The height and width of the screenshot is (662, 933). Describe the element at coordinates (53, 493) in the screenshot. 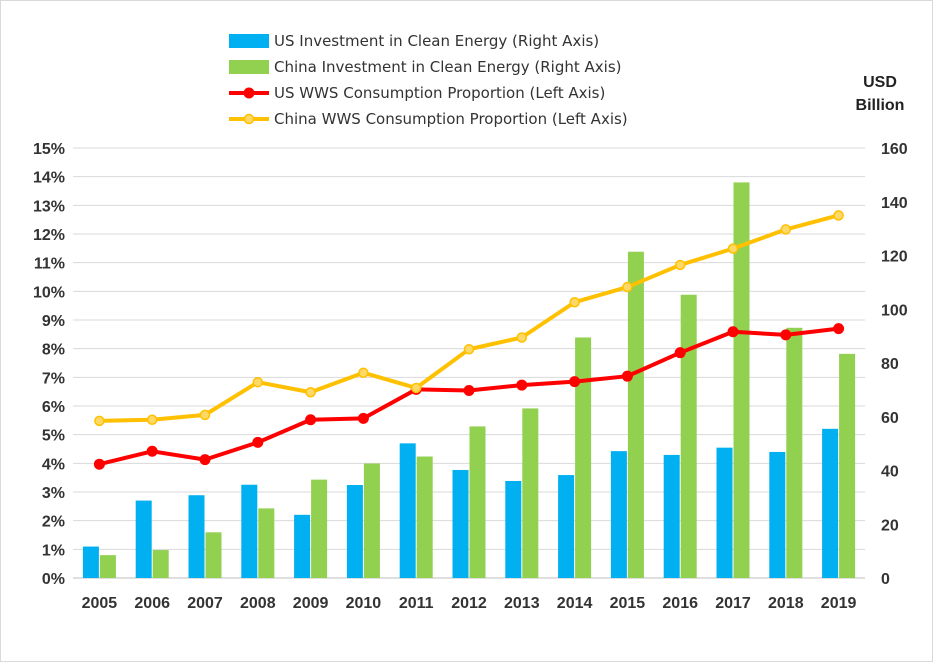

I see `left-axis-tick-label: 3%` at that location.